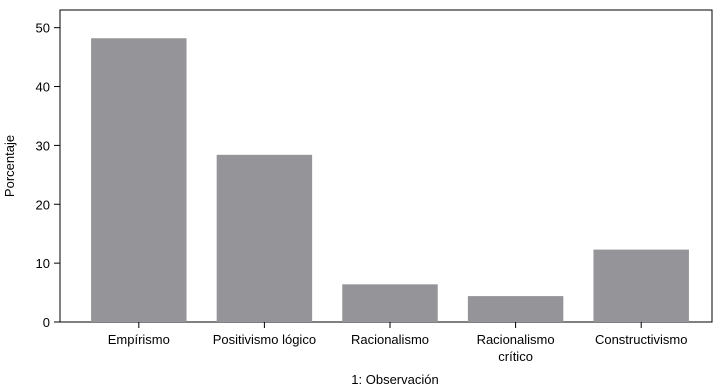 The image size is (724, 390). What do you see at coordinates (264, 339) in the screenshot?
I see `x-tick-label: Positivismo lógico` at bounding box center [264, 339].